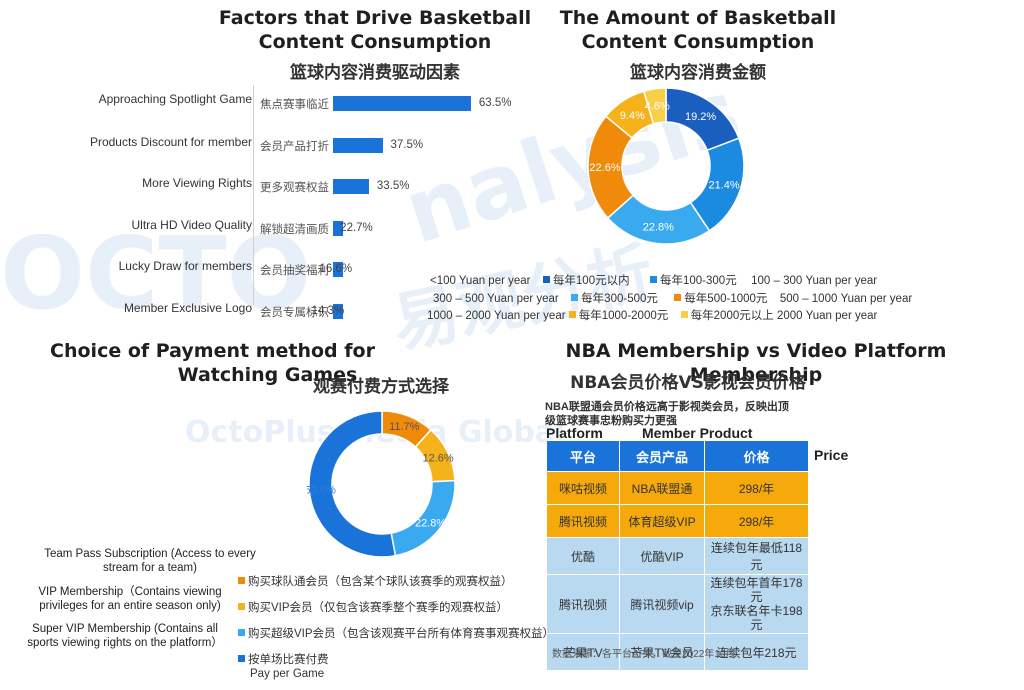  I want to click on bar-value-label: 37.5%, so click(407, 144).